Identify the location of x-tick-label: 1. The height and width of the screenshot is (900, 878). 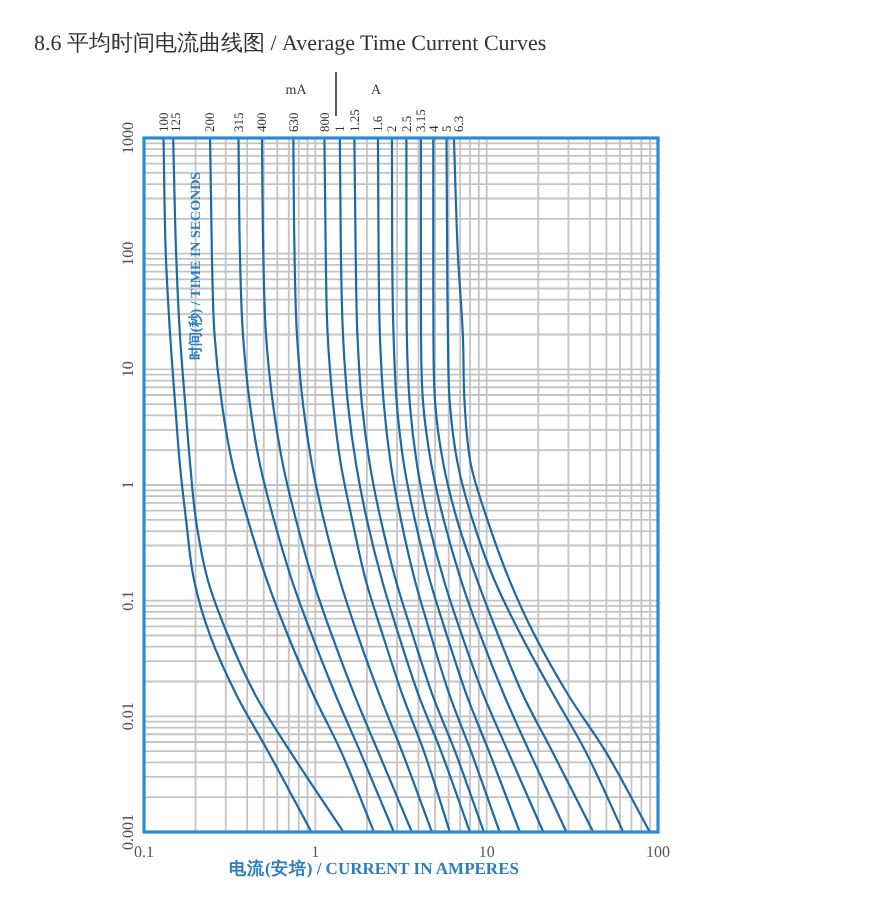
(315, 852).